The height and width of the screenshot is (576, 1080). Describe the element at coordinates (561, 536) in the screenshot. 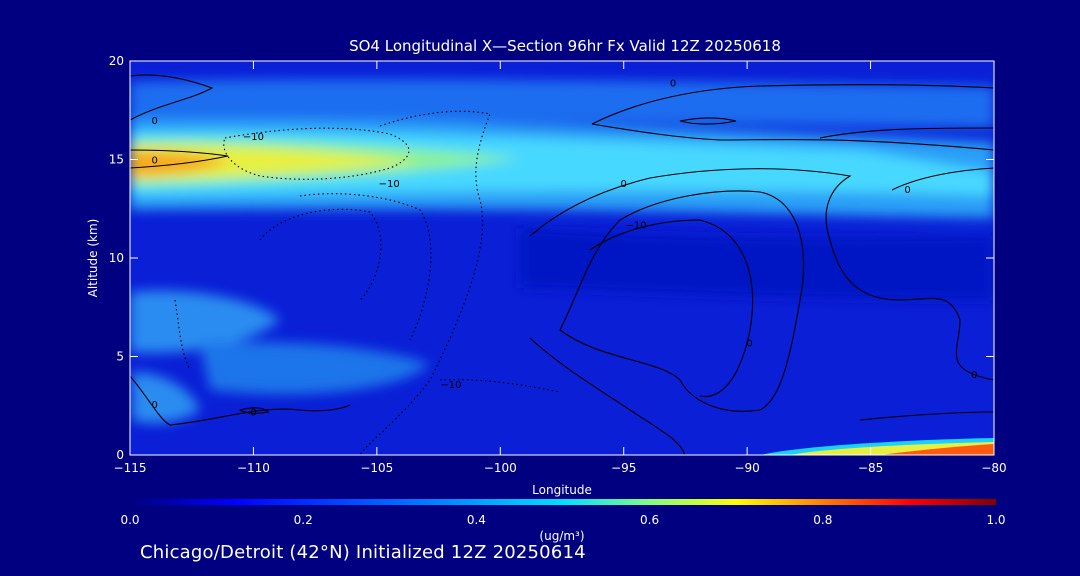

I see `colorbar-label: (ug/m³)` at that location.